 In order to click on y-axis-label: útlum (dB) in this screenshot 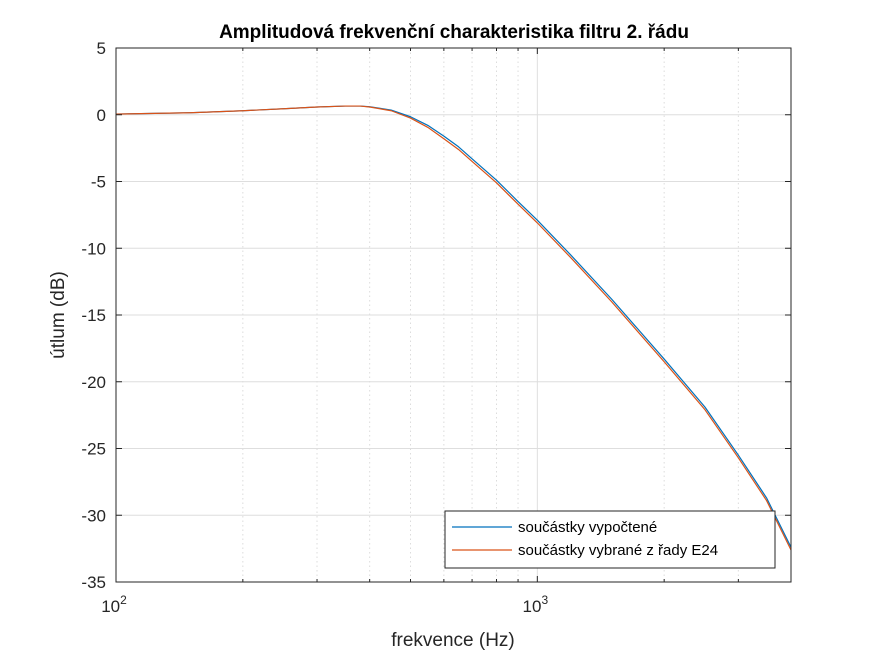, I will do `click(58, 315)`.